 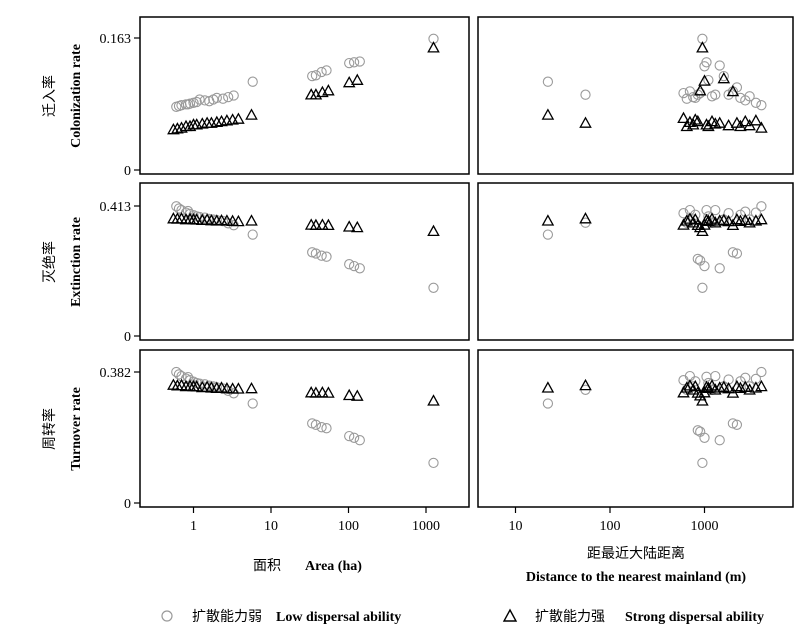 I want to click on ylabel-extinction-cn: 灭绝率, so click(x=49, y=262).